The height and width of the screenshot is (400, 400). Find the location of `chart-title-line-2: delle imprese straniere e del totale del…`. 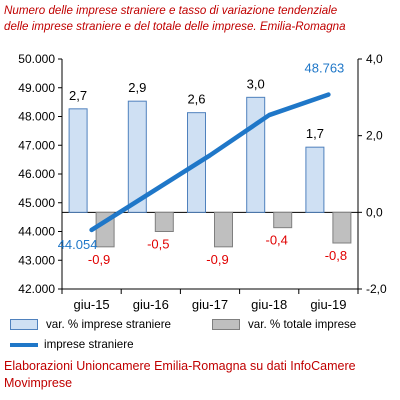

chart-title-line-2: delle imprese straniere e del totale del… is located at coordinates (175, 26).